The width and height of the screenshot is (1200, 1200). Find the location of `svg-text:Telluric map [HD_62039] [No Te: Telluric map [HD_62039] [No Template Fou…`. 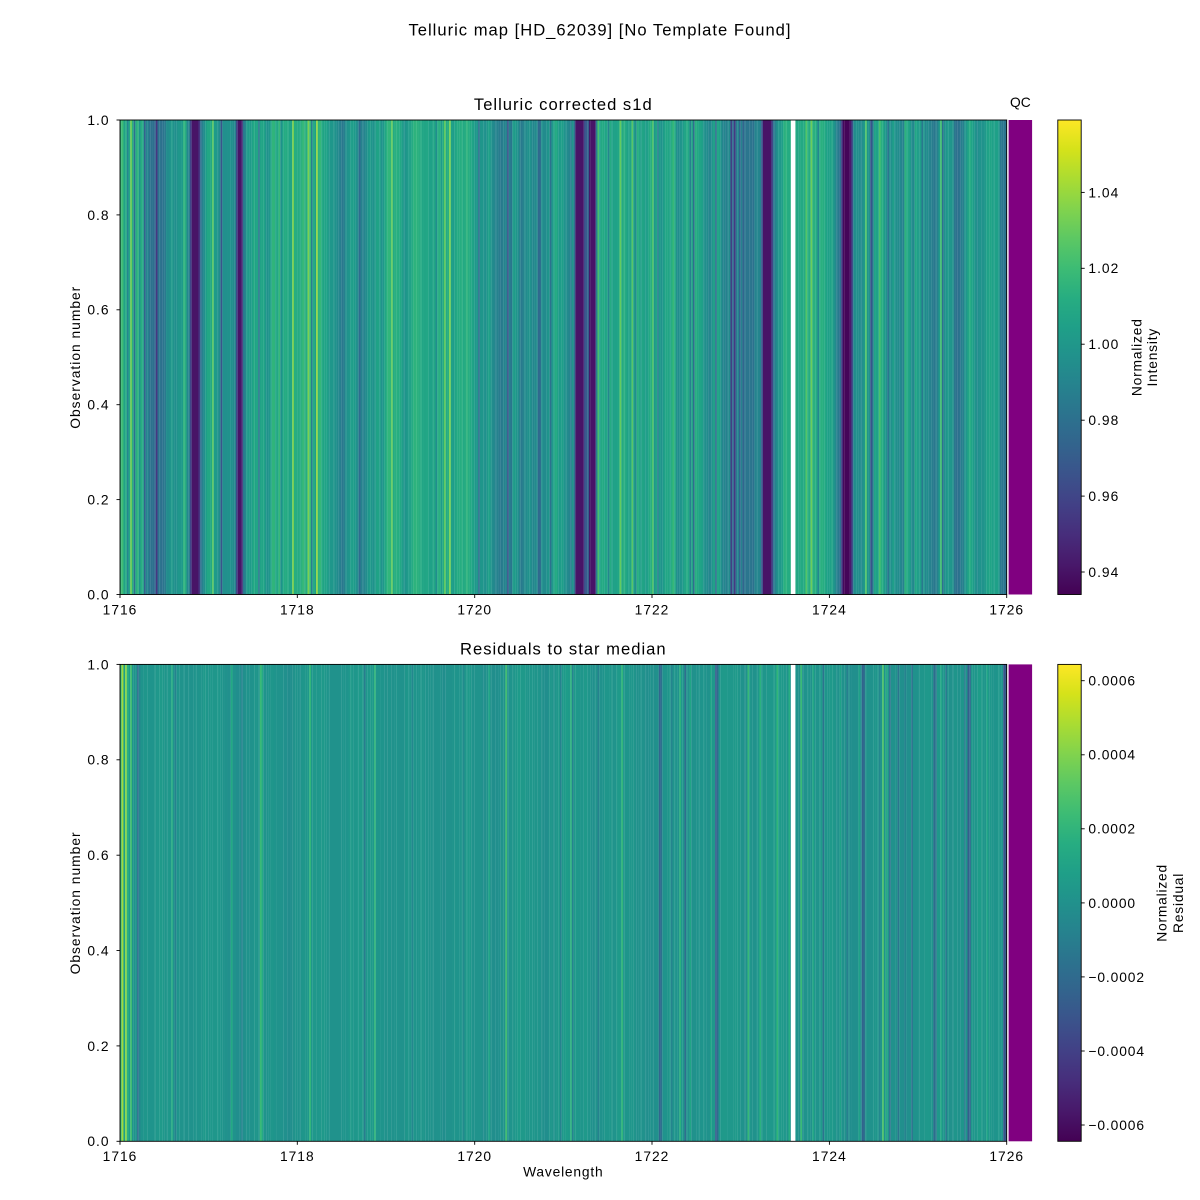

svg-text:Telluric map [HD_62039] [No Te: Telluric map [HD_62039] [No Template Fou… is located at coordinates (599, 30).